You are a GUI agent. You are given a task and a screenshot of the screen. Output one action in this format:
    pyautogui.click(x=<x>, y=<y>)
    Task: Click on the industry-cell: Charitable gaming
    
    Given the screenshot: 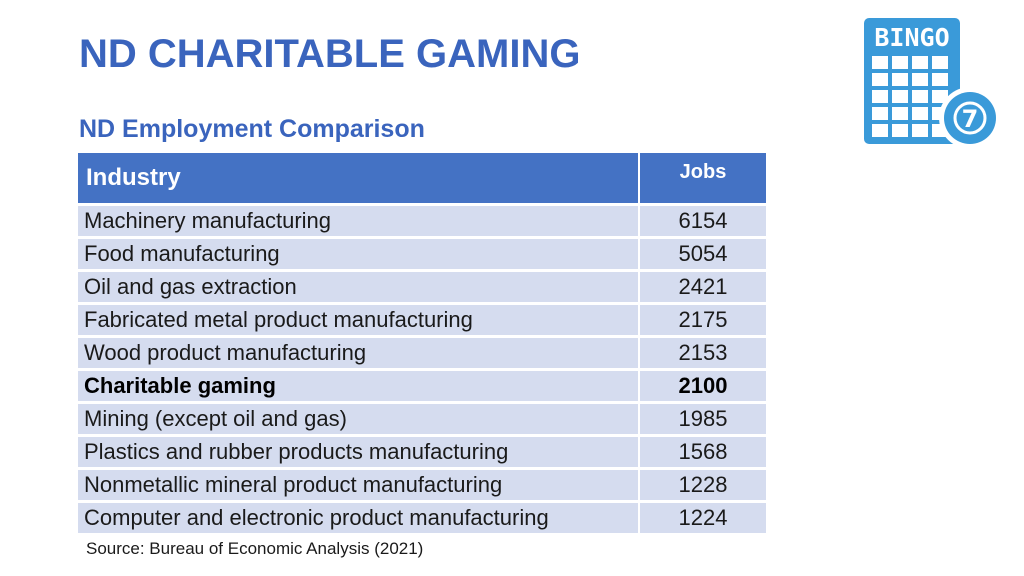 What is the action you would take?
    pyautogui.click(x=359, y=386)
    